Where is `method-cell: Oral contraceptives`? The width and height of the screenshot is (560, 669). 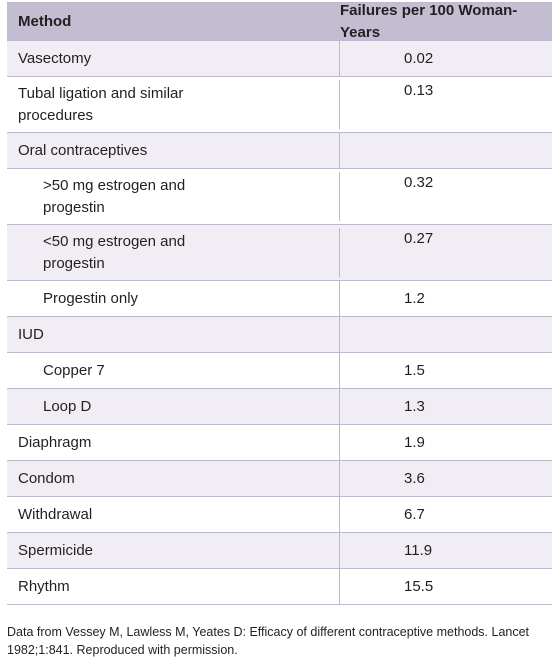
method-cell: Oral contraceptives is located at coordinates (173, 150).